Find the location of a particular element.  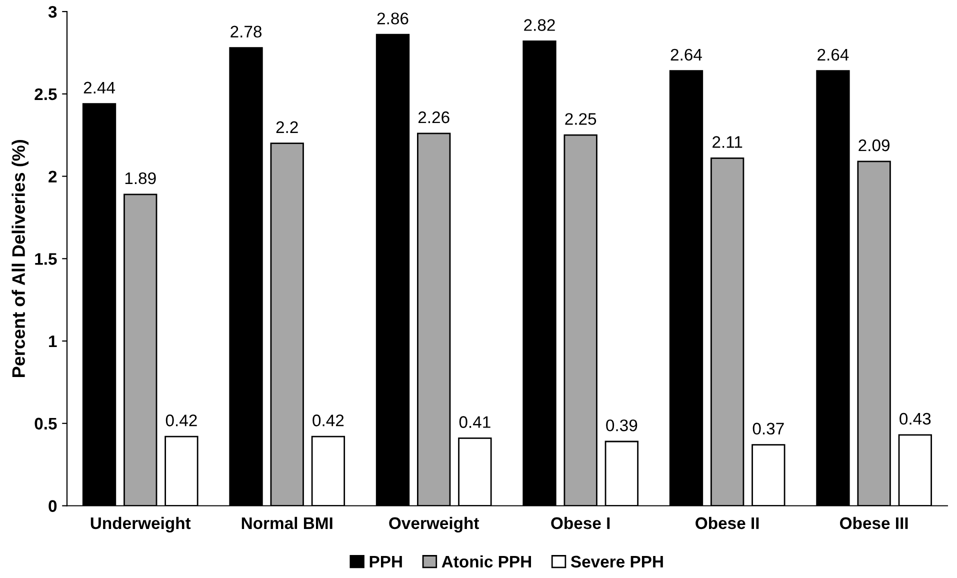

y-tick-label: 0 is located at coordinates (52, 506).